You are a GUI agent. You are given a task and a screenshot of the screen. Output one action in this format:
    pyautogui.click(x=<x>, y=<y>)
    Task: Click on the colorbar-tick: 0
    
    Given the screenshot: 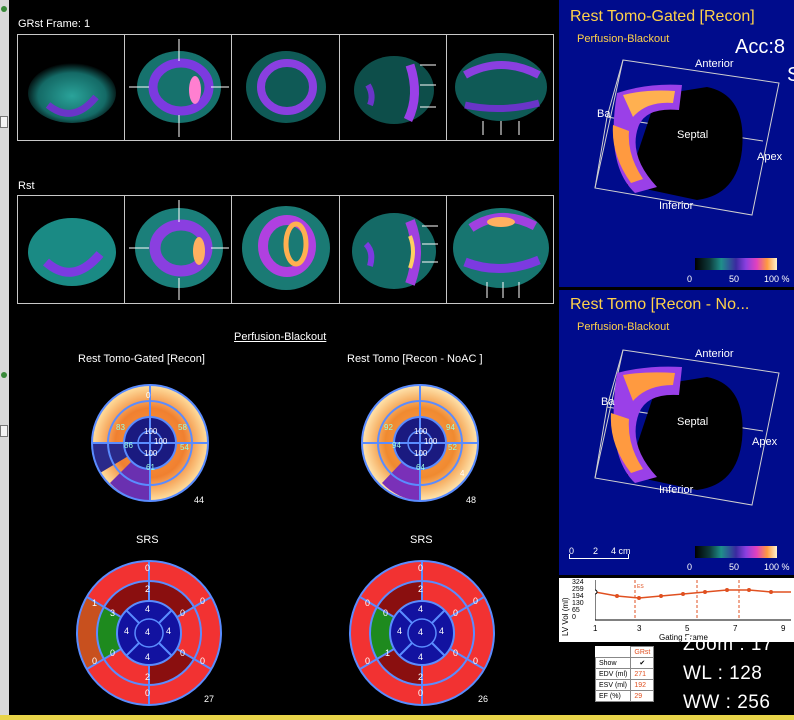 What is the action you would take?
    pyautogui.click(x=690, y=279)
    